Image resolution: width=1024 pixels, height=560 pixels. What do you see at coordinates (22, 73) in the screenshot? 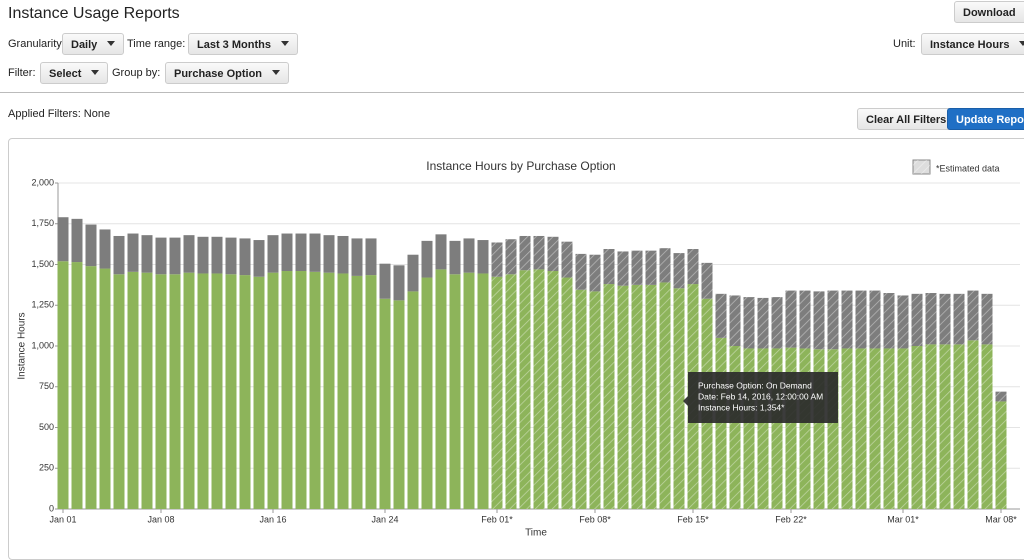
I see `label: Filter:` at bounding box center [22, 73].